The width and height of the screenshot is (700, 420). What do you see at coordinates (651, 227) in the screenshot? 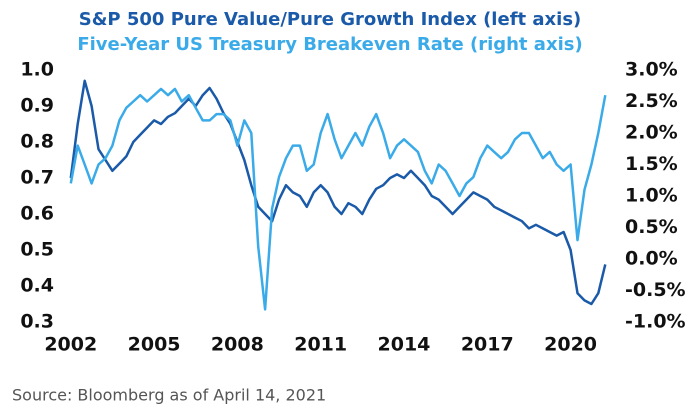
I see `y2-tick-label: 0.5%` at bounding box center [651, 227].